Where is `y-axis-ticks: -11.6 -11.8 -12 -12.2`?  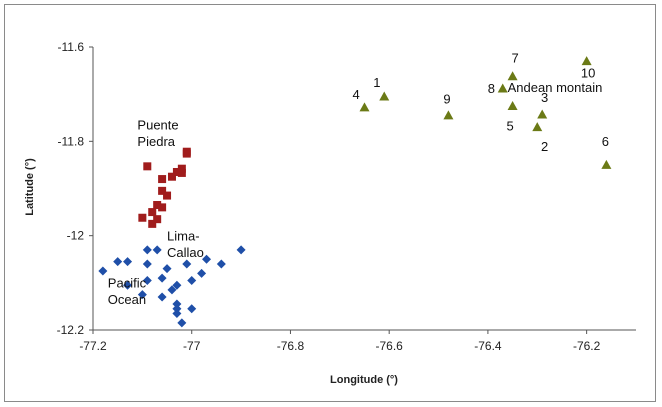 y-axis-ticks: -11.6 -11.8 -12 -12.2 is located at coordinates (75, 188).